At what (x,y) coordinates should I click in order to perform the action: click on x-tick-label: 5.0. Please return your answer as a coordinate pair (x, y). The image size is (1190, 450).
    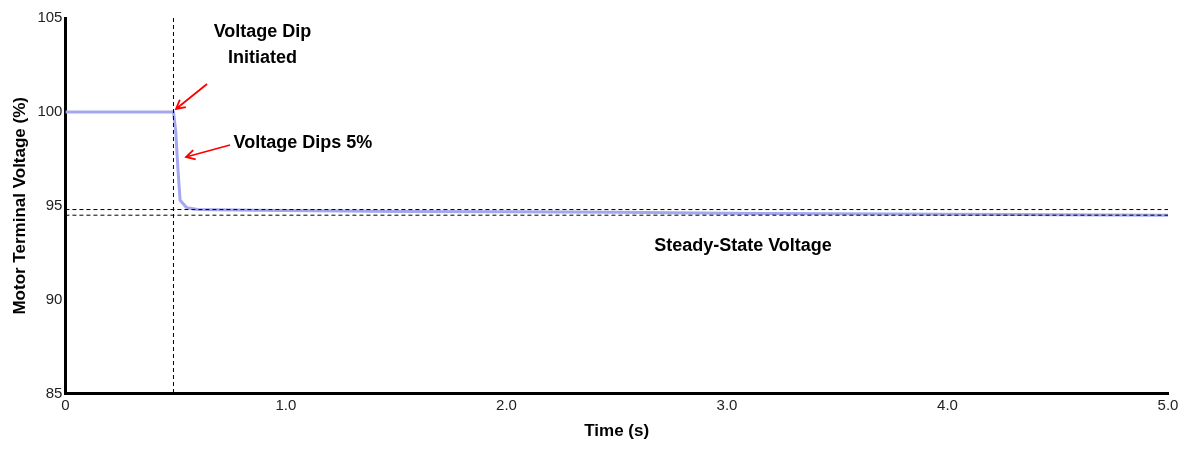
    Looking at the image, I should click on (1168, 404).